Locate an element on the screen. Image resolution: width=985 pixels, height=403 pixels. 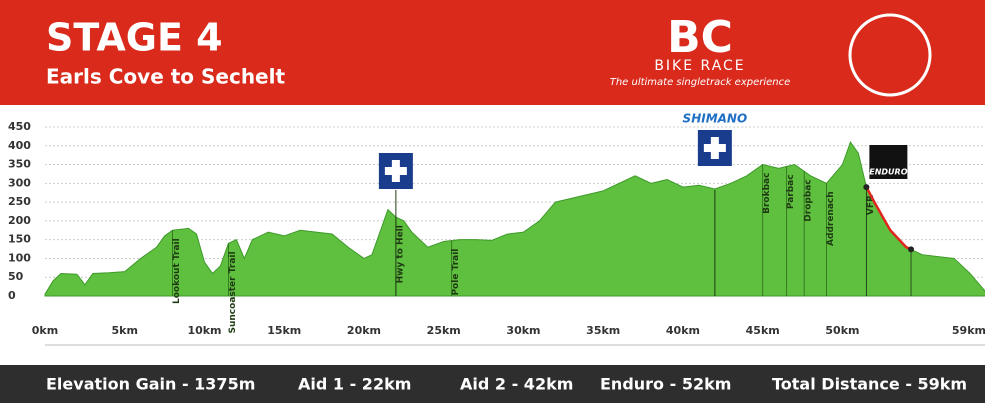
y-tick-label: 0 is located at coordinates (12, 295).